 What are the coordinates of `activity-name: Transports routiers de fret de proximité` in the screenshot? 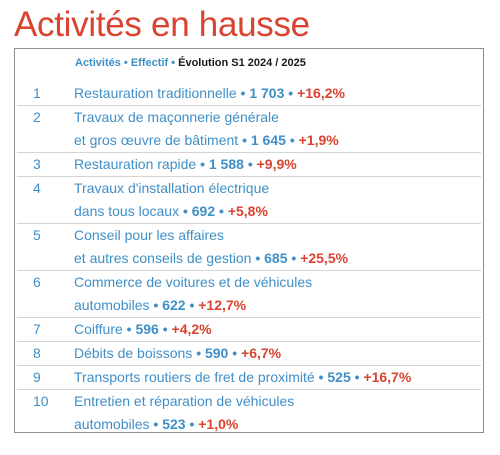 It's located at (194, 377).